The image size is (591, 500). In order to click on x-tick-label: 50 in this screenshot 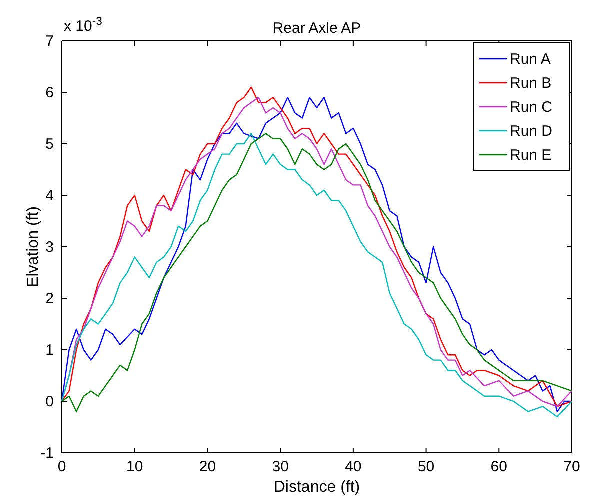, I will do `click(426, 467)`.